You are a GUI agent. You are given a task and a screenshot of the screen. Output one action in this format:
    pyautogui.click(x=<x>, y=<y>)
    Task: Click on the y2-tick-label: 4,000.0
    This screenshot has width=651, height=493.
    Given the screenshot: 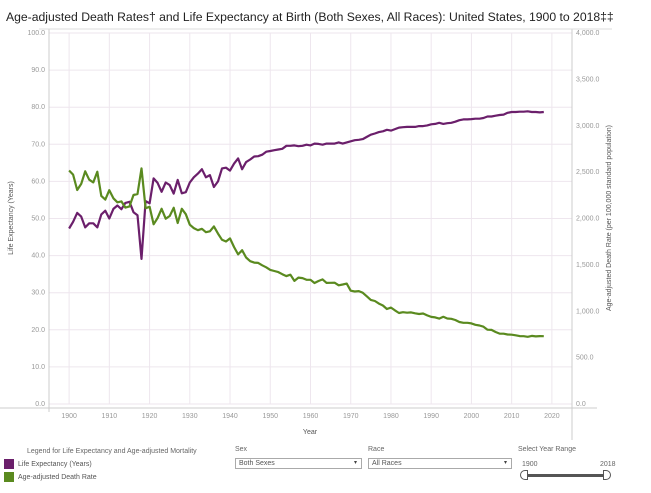 What is the action you would take?
    pyautogui.click(x=587, y=33)
    